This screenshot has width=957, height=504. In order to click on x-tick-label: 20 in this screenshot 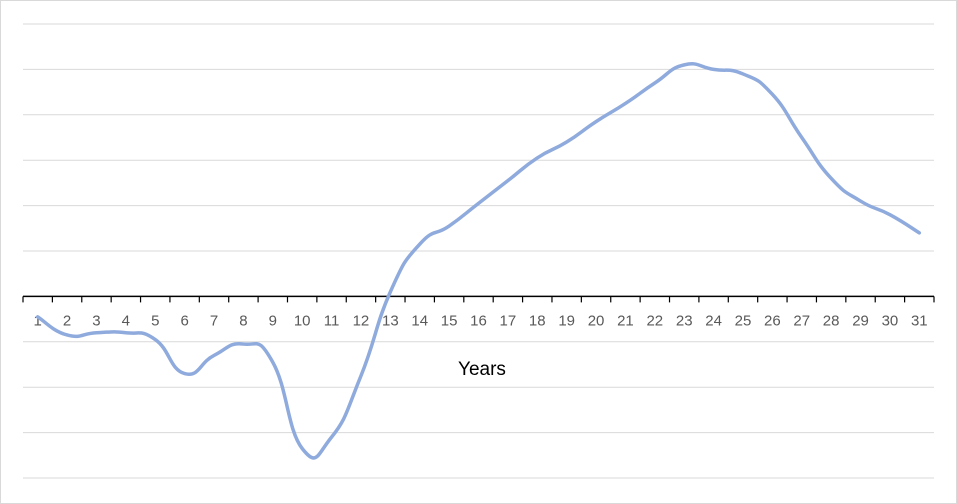, I will do `click(596, 320)`.